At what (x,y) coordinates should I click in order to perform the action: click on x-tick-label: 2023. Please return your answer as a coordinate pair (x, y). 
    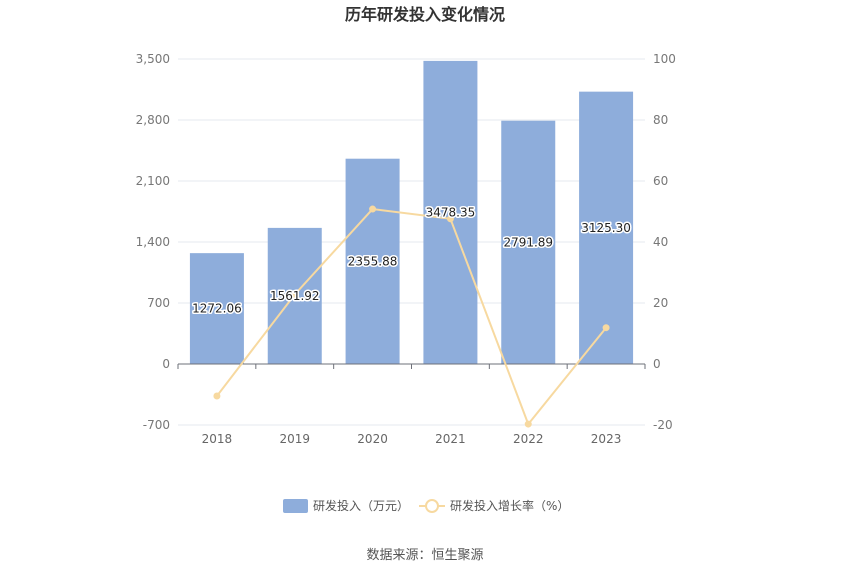
    Looking at the image, I should click on (606, 439).